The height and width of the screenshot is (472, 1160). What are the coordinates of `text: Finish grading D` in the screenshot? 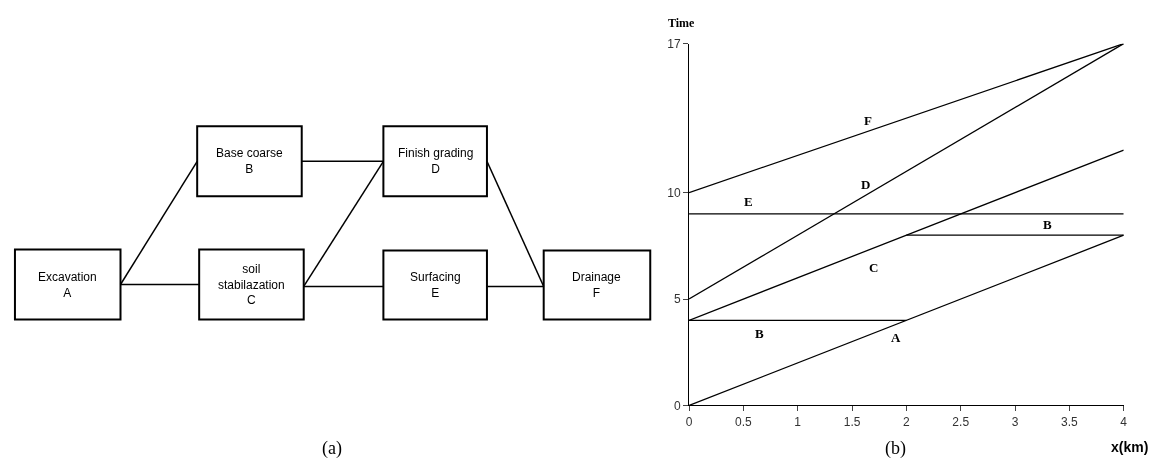 It's located at (436, 161).